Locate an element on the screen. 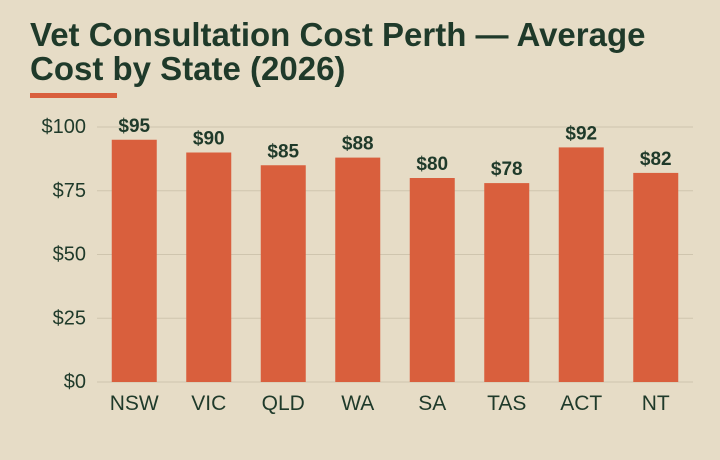  x-tick-label: QLD is located at coordinates (283, 403).